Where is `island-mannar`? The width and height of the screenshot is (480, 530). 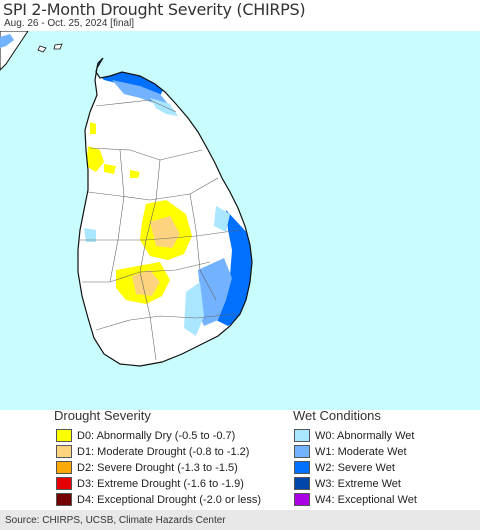
island-mannar is located at coordinates (42, 49).